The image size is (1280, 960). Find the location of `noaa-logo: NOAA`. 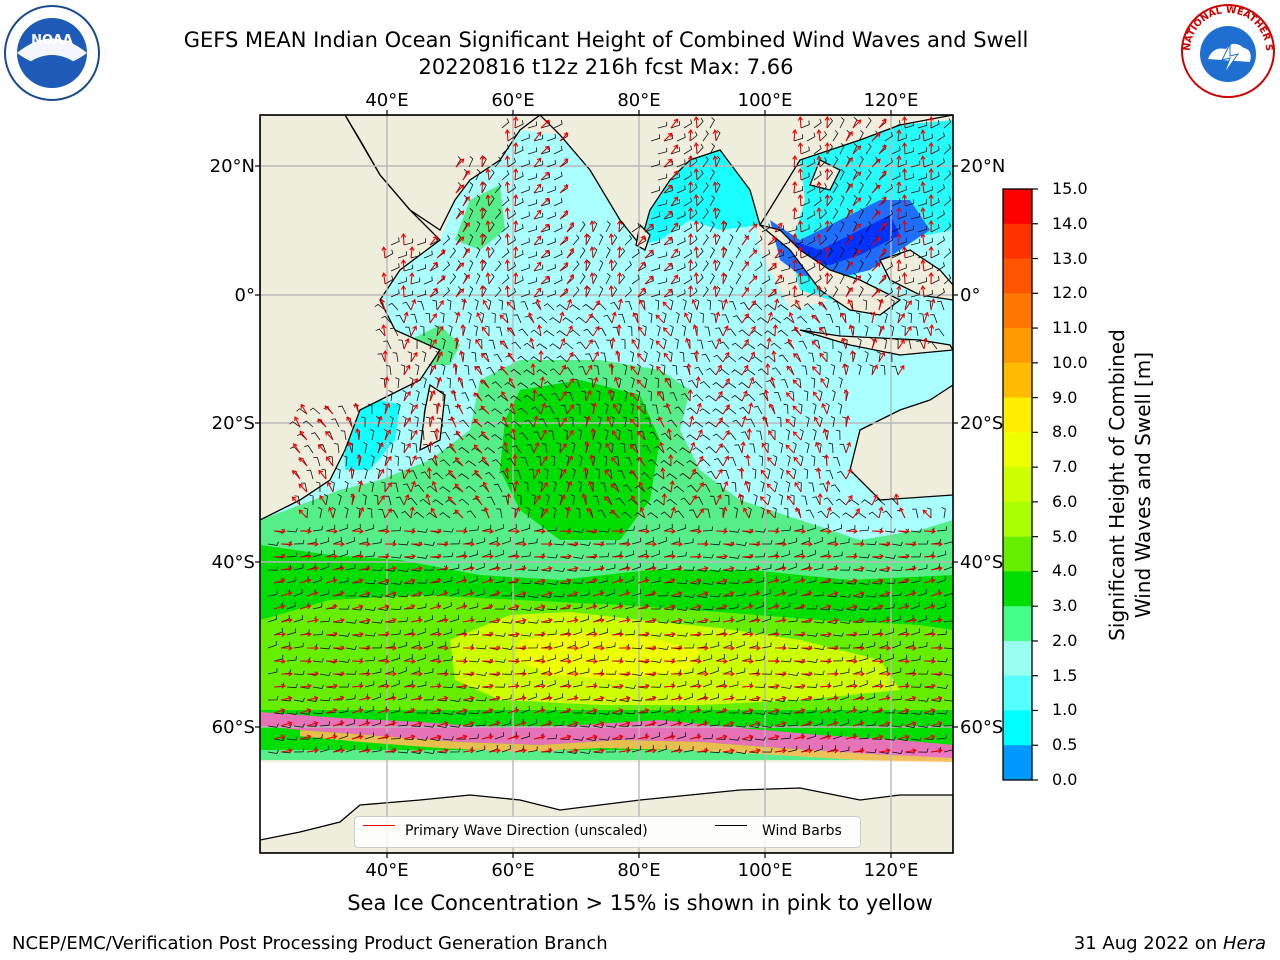

noaa-logo: NOAA is located at coordinates (52, 53).